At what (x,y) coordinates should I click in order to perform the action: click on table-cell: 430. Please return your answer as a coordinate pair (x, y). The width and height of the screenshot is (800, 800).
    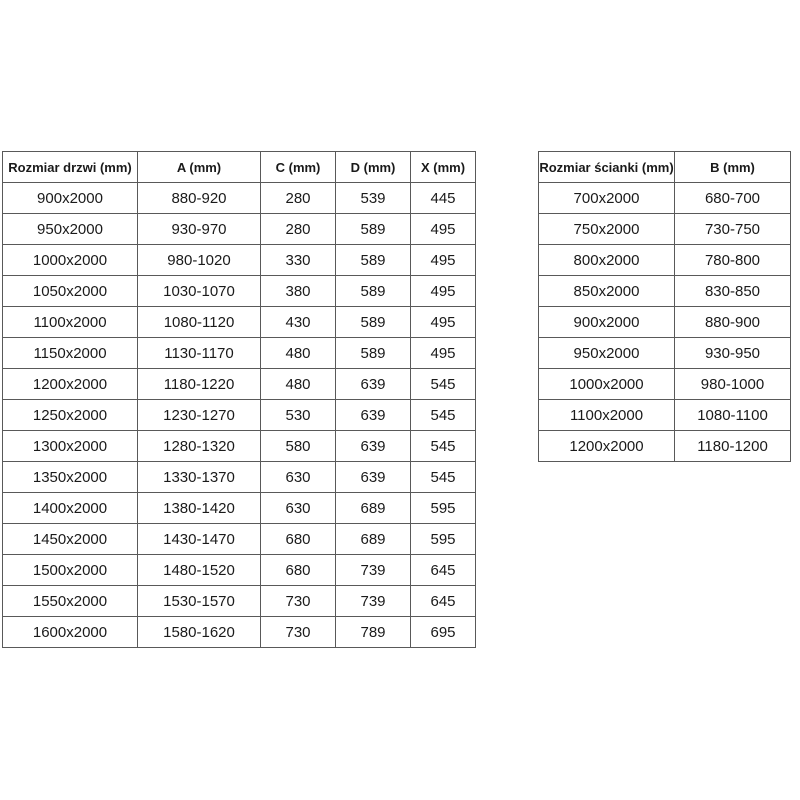
    Looking at the image, I should click on (298, 322).